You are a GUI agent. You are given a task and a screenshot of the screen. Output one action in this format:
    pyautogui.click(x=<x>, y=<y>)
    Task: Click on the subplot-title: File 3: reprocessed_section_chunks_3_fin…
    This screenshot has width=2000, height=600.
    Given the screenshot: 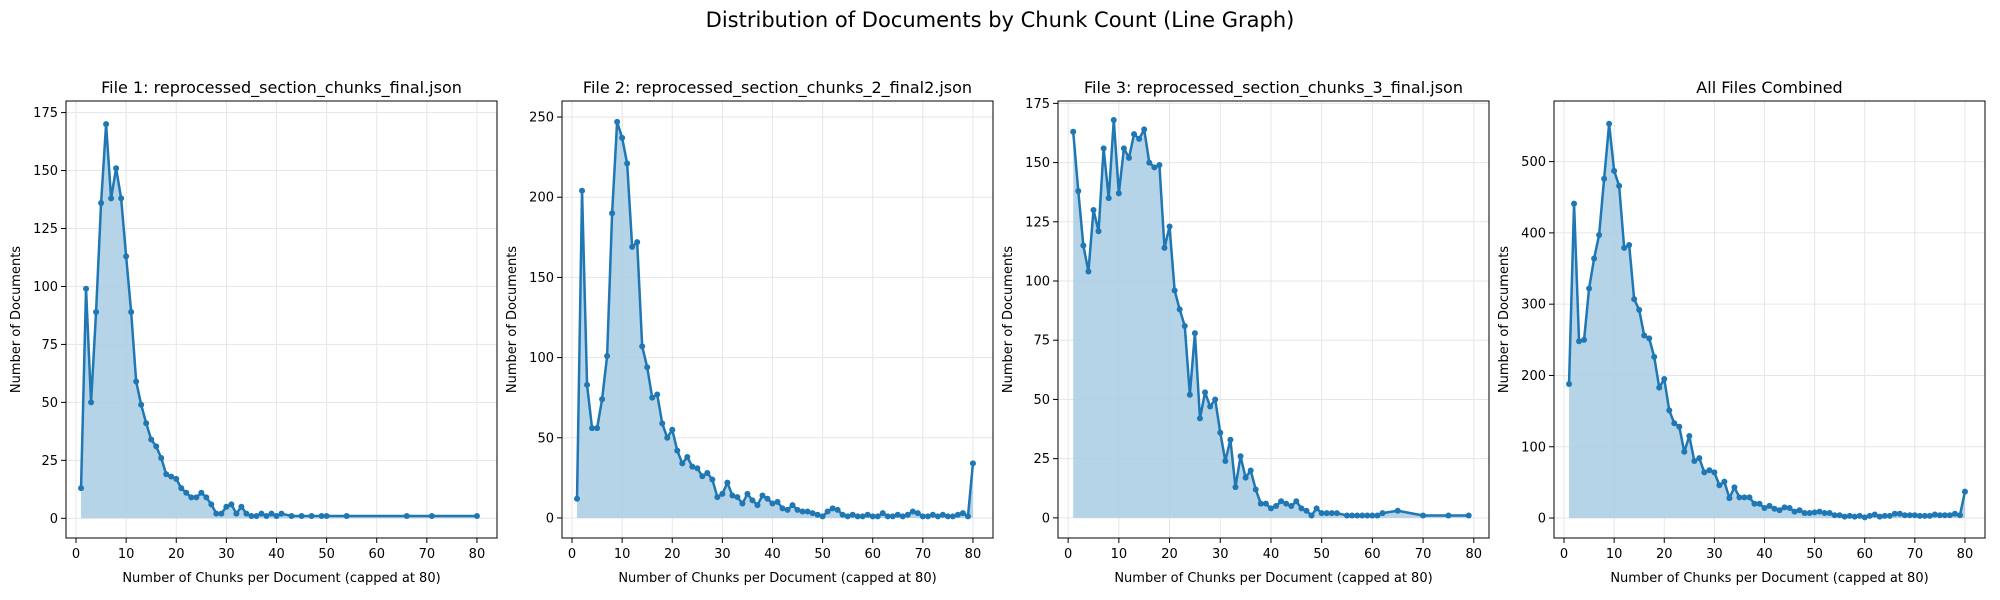 What is the action you would take?
    pyautogui.click(x=1273, y=88)
    